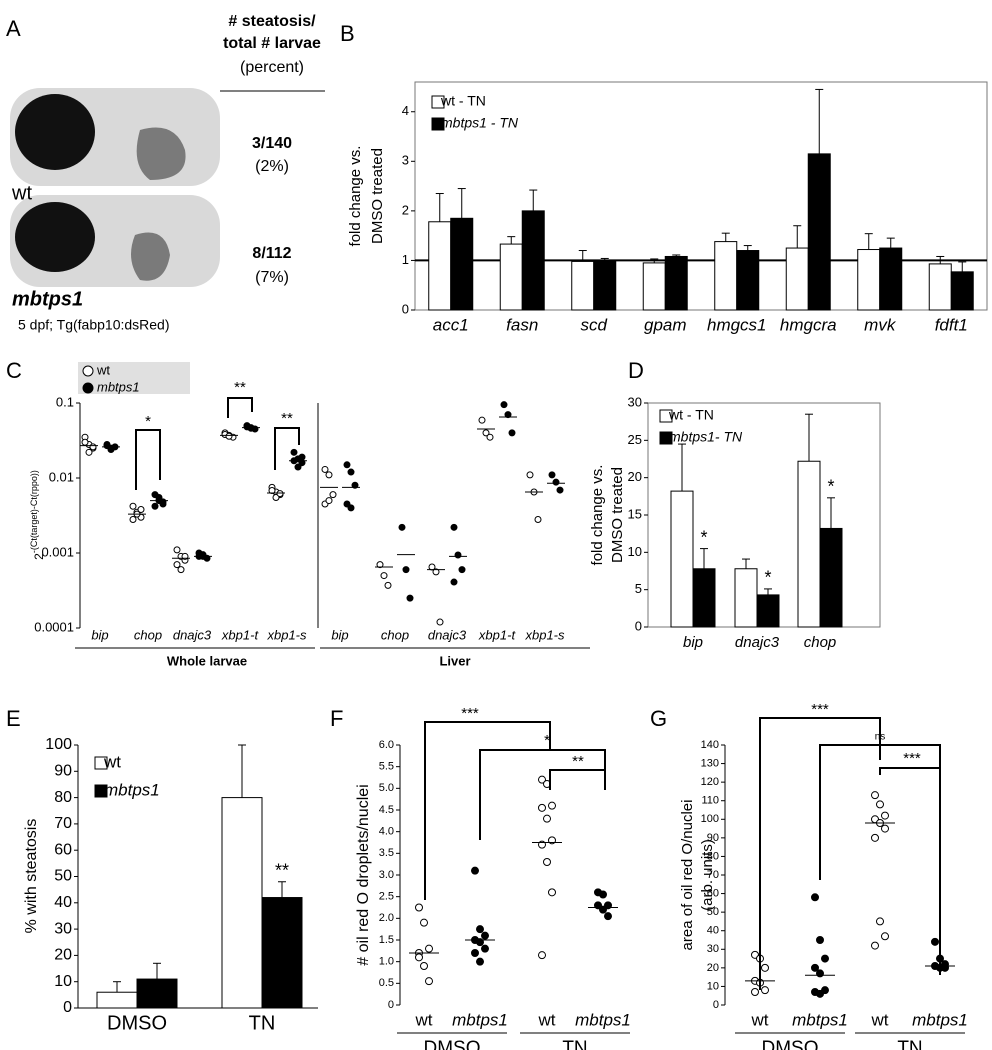 This screenshot has width=992, height=1050. I want to click on y-tick-label: 4.0, so click(386, 832).